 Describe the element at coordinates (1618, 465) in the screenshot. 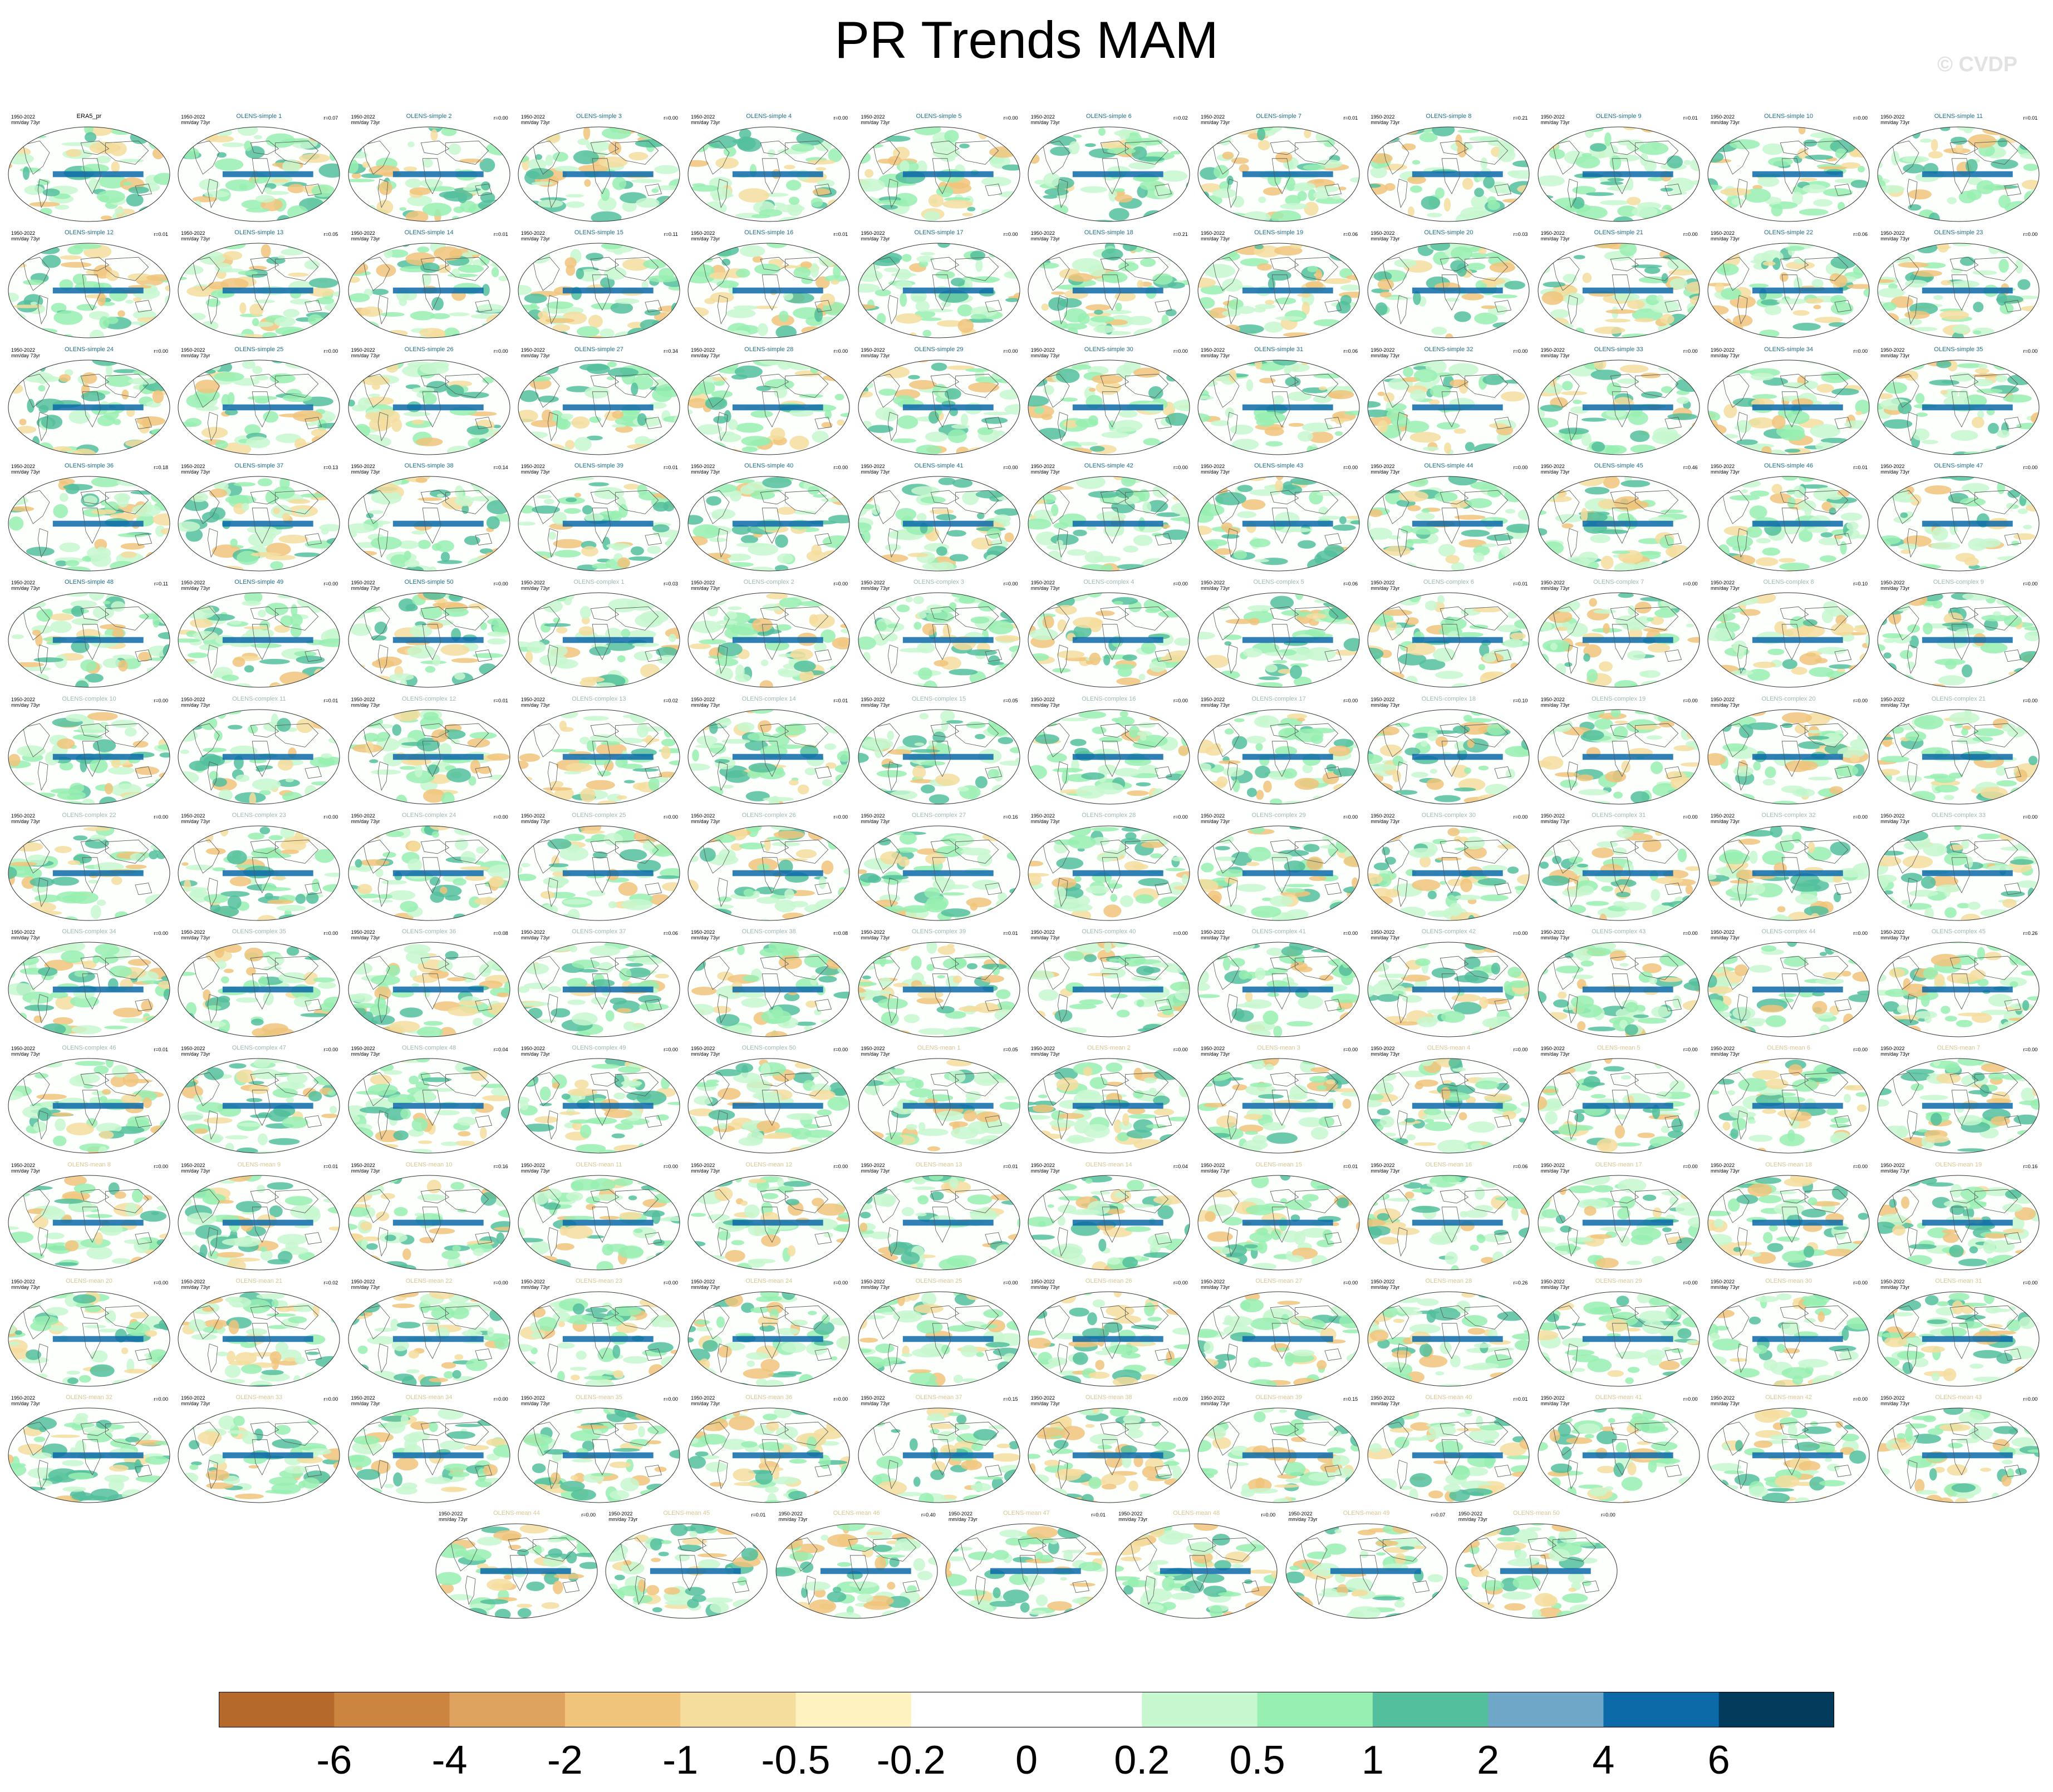

I see `panel-title: OLENS-simple 45` at that location.